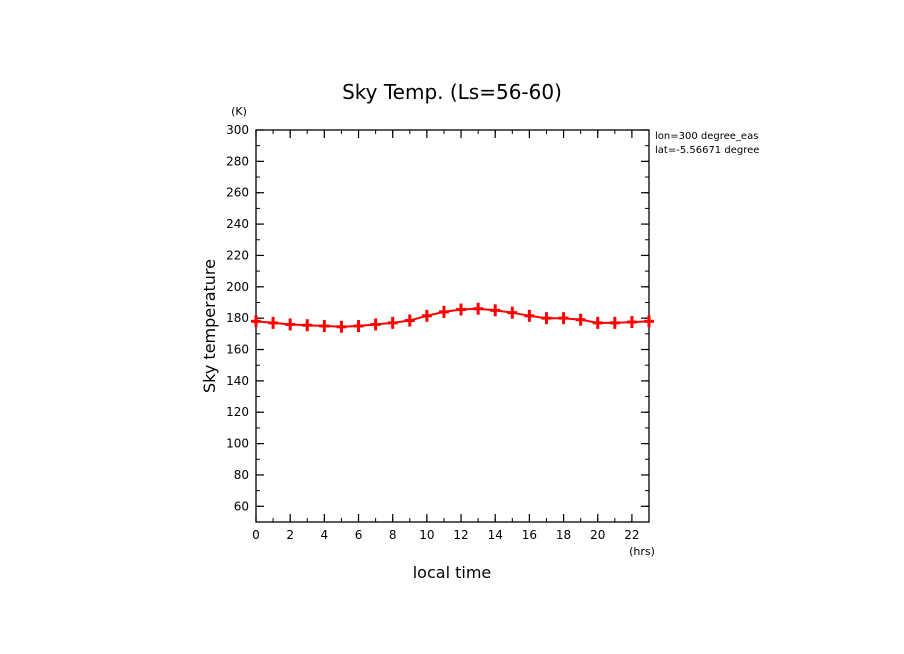 The width and height of the screenshot is (904, 654). Describe the element at coordinates (426, 535) in the screenshot. I see `x-tick-label: 10` at that location.